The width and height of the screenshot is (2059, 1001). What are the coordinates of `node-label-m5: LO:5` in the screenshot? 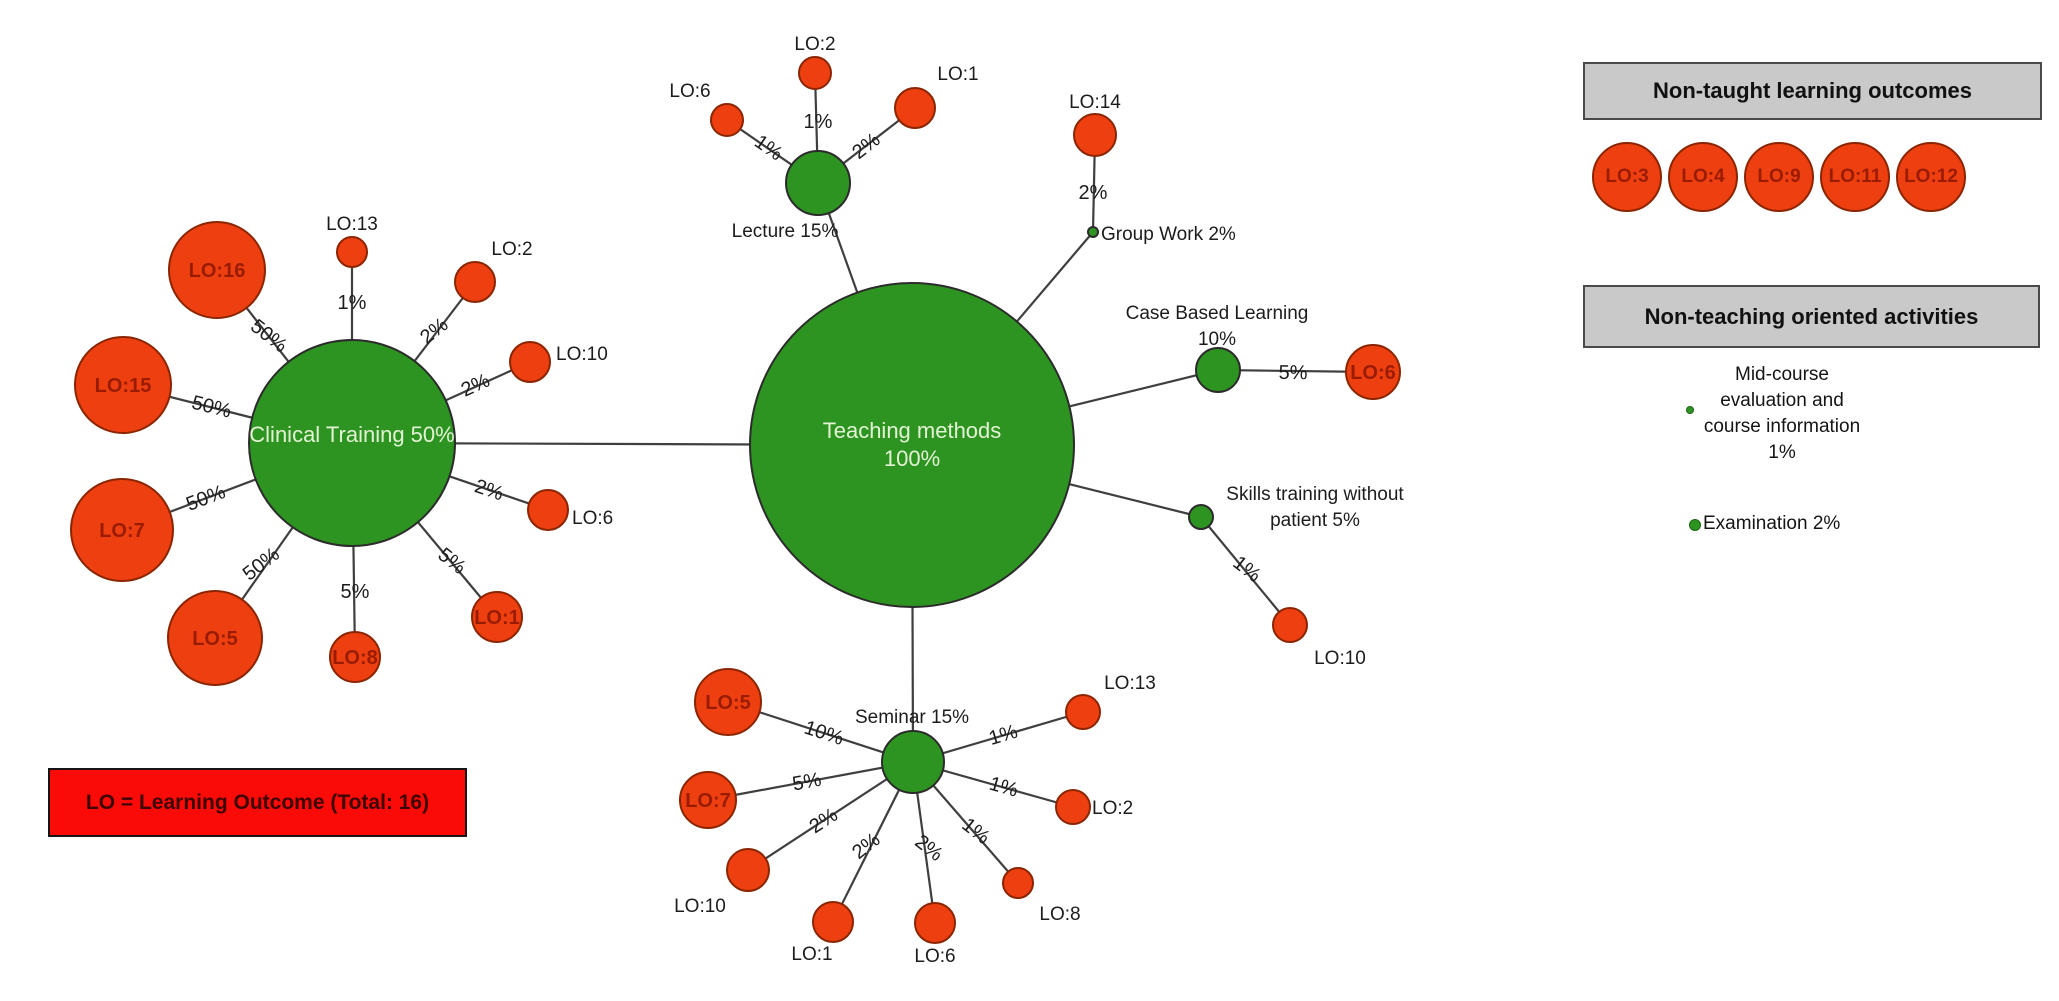 It's located at (728, 703).